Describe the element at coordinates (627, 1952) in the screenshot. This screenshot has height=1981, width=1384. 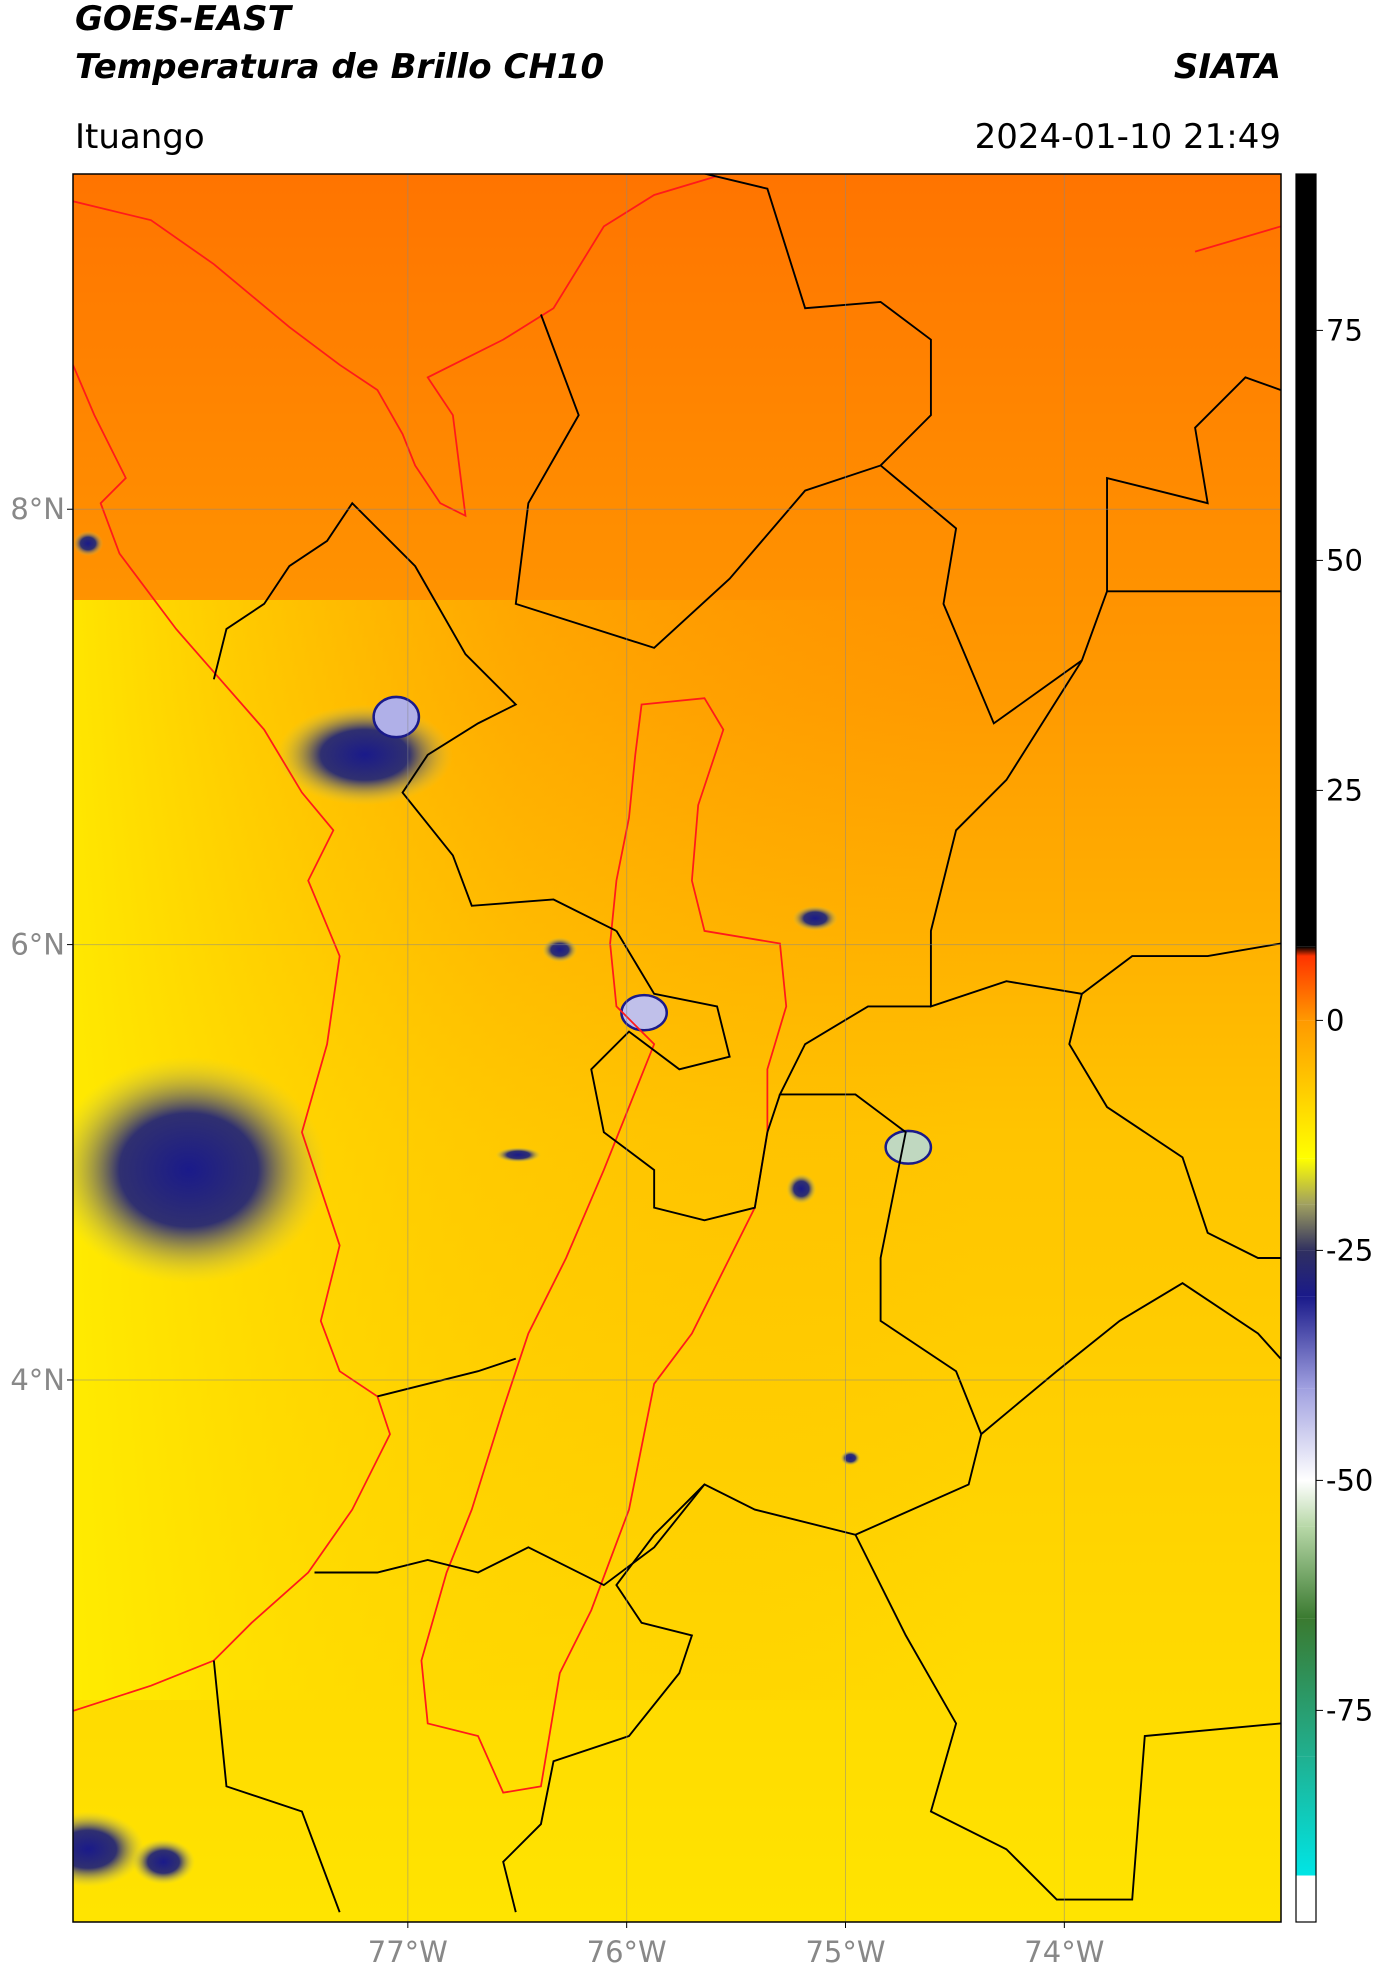
I see `lon-tick-label: 76°W` at that location.